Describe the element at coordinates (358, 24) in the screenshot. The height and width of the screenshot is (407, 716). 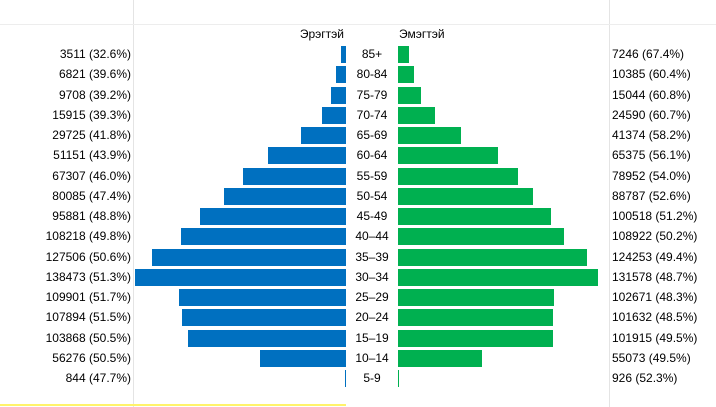
I see `header-divider` at that location.